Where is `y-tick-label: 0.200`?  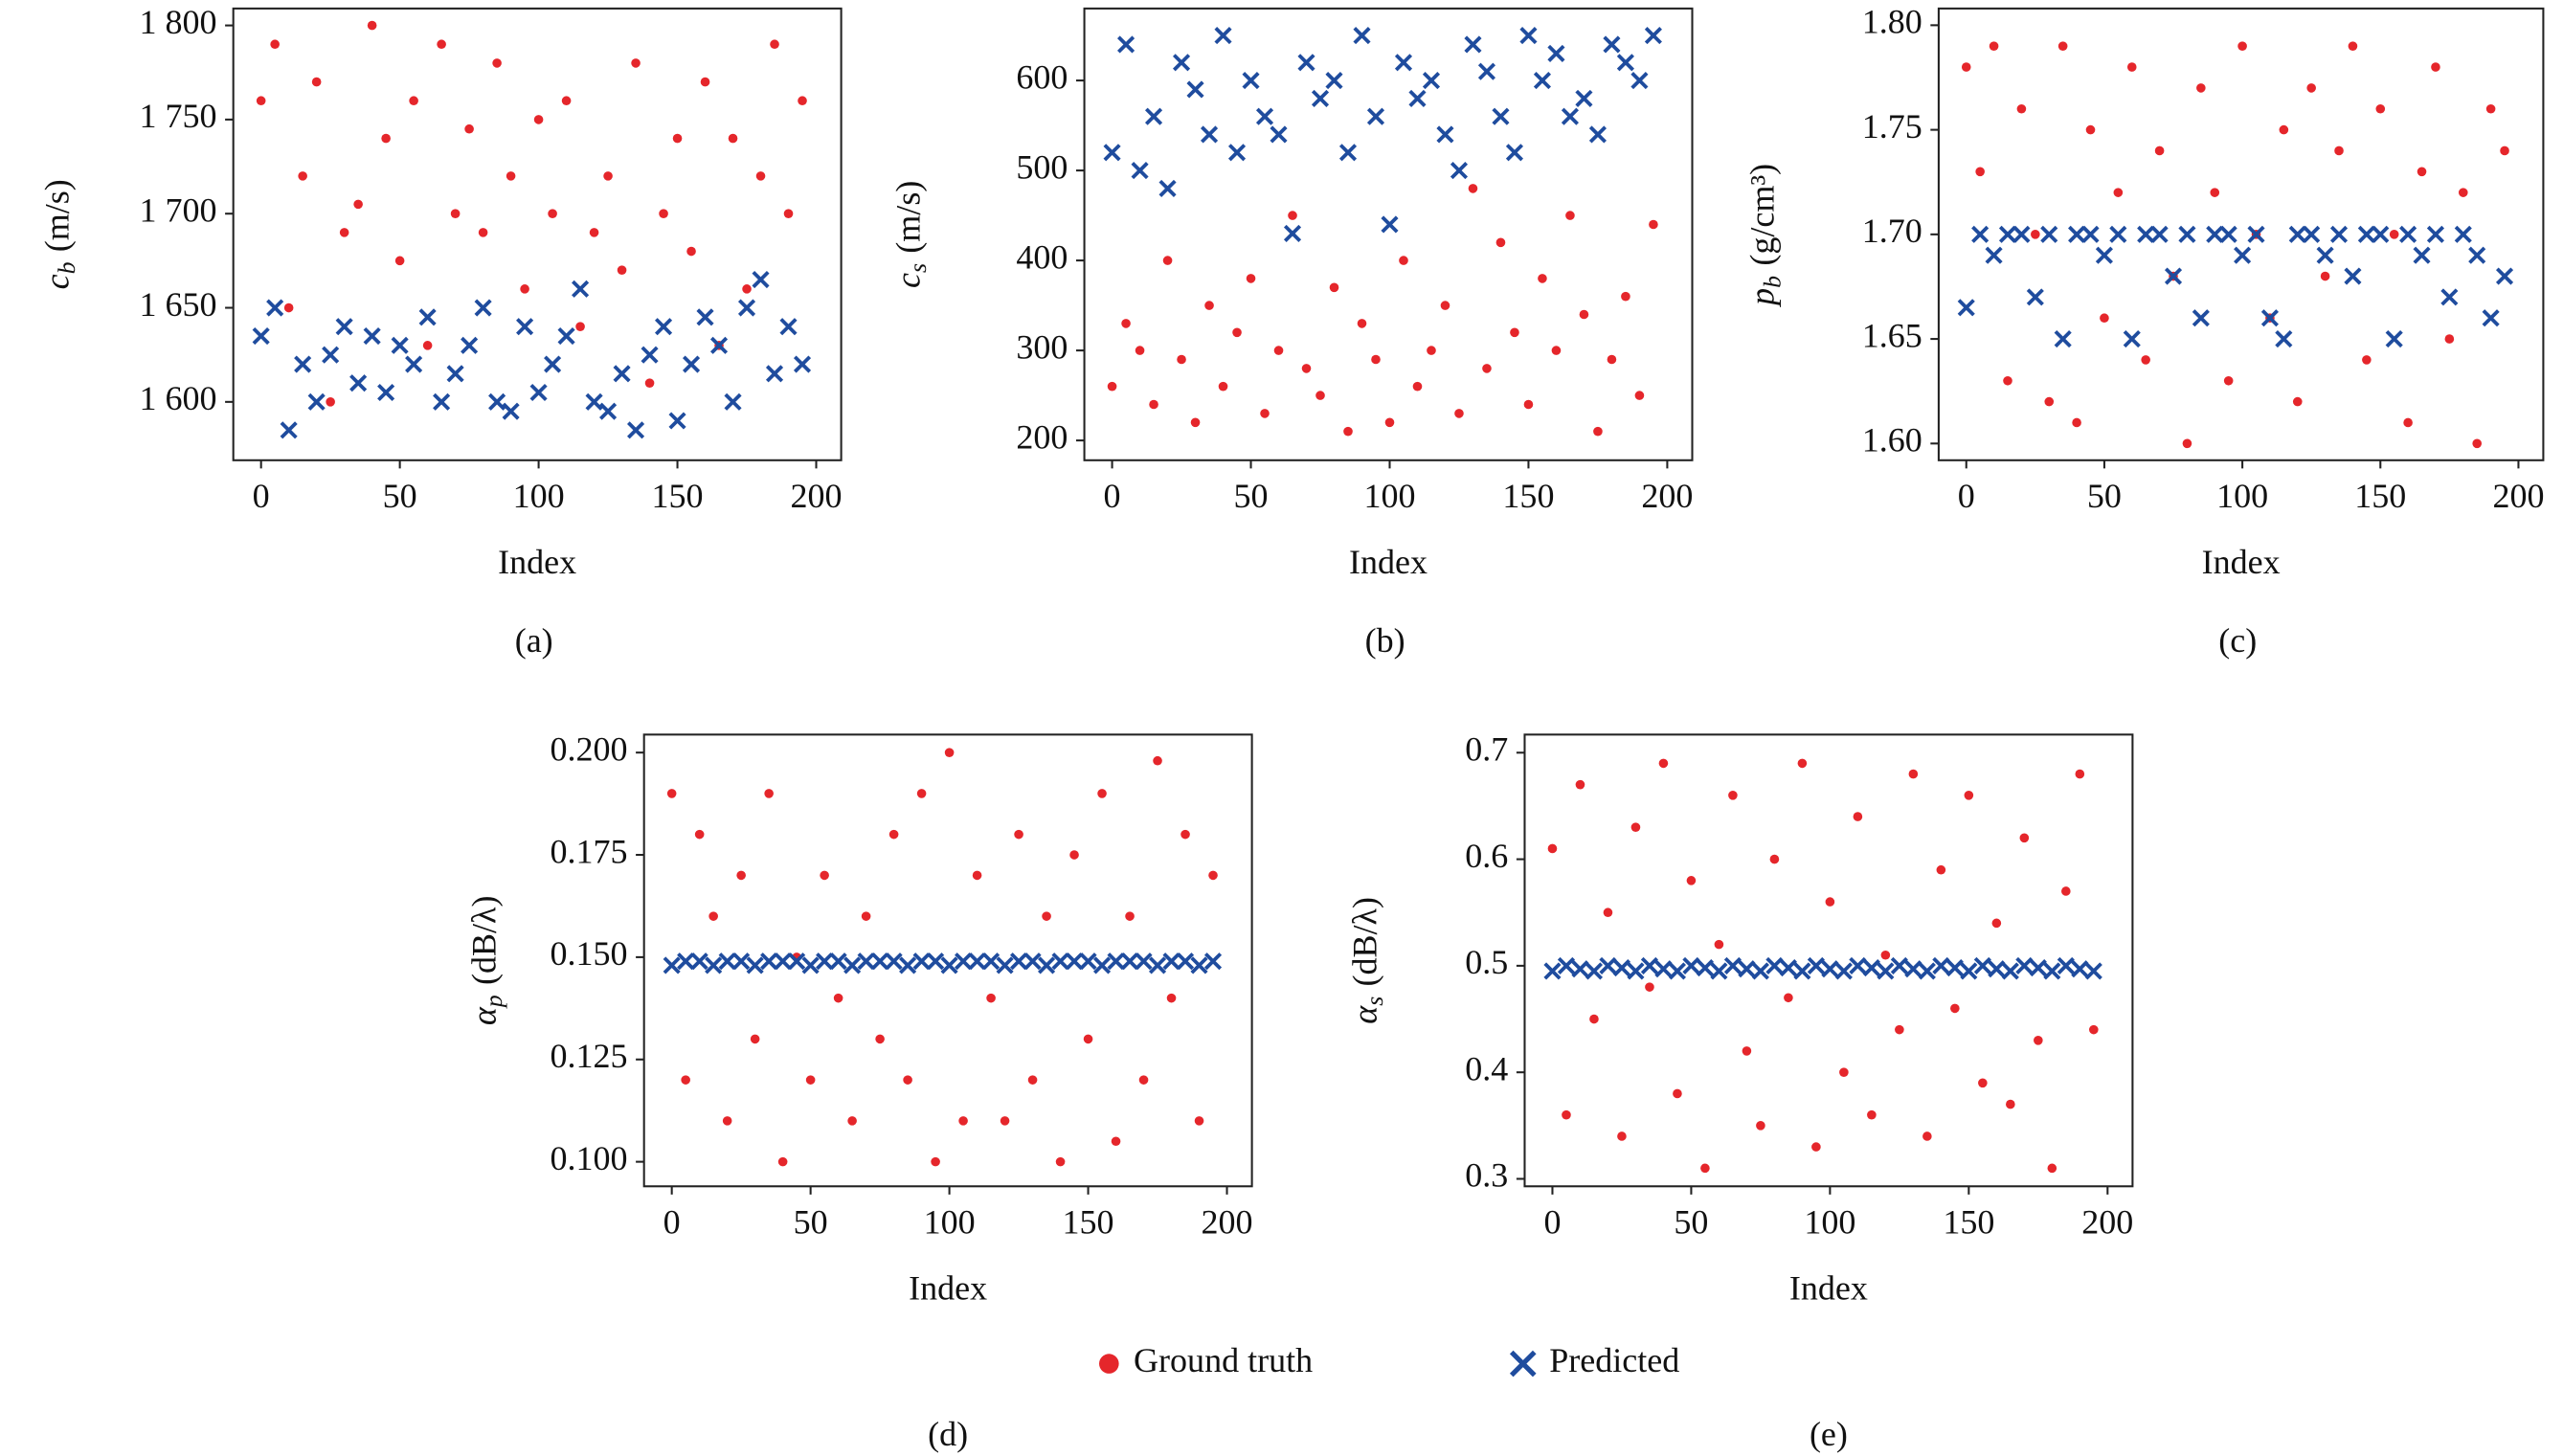
y-tick-label: 0.200 is located at coordinates (588, 749).